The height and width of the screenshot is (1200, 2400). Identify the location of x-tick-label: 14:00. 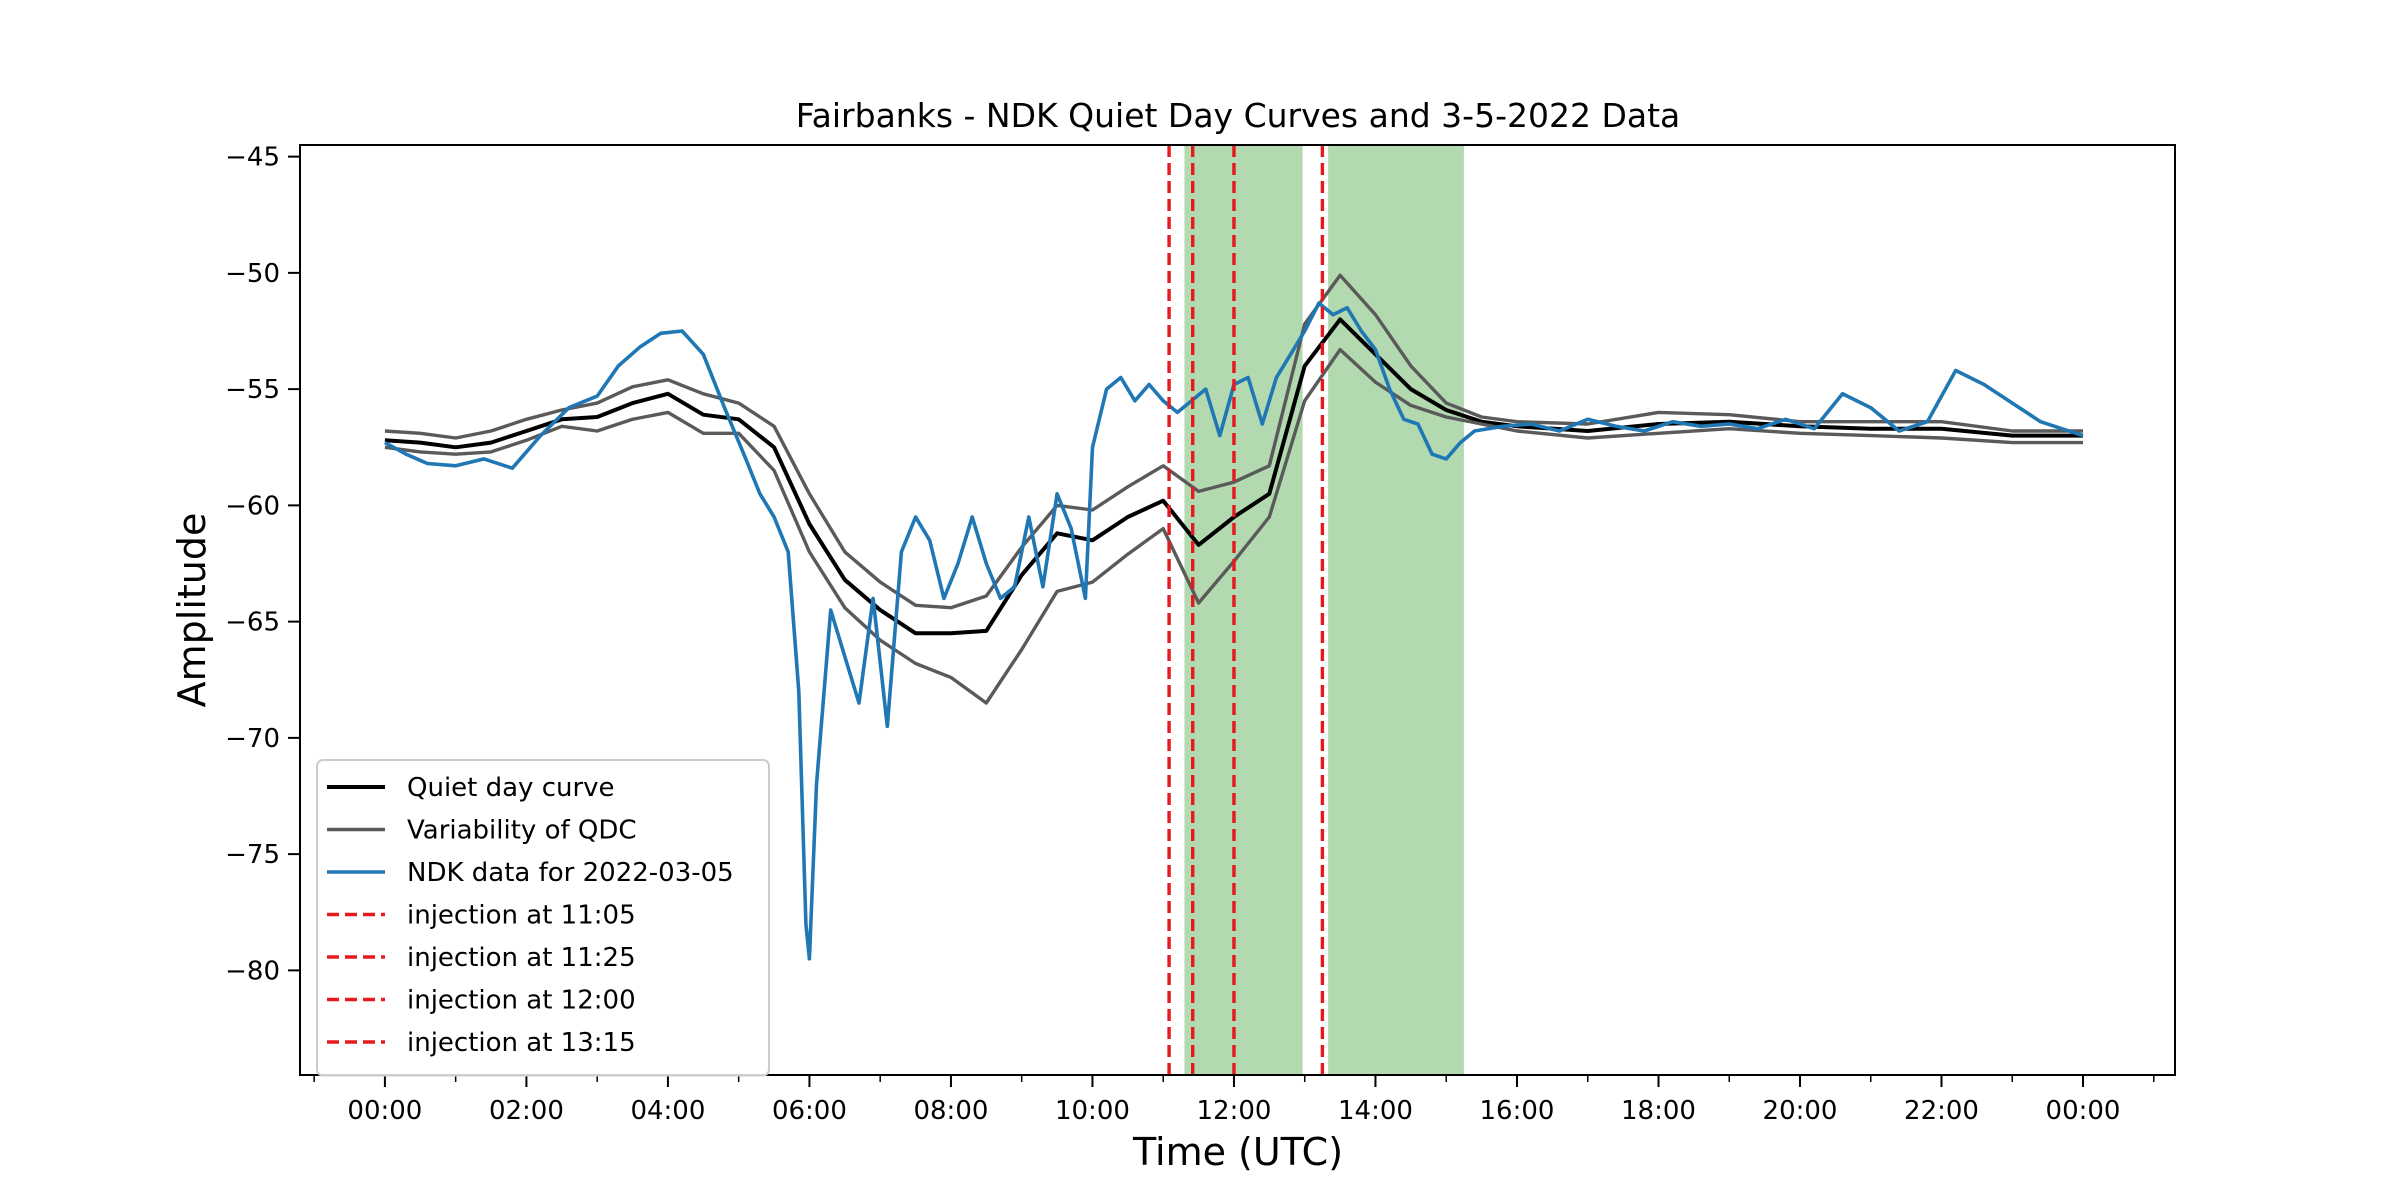
(1375, 1111).